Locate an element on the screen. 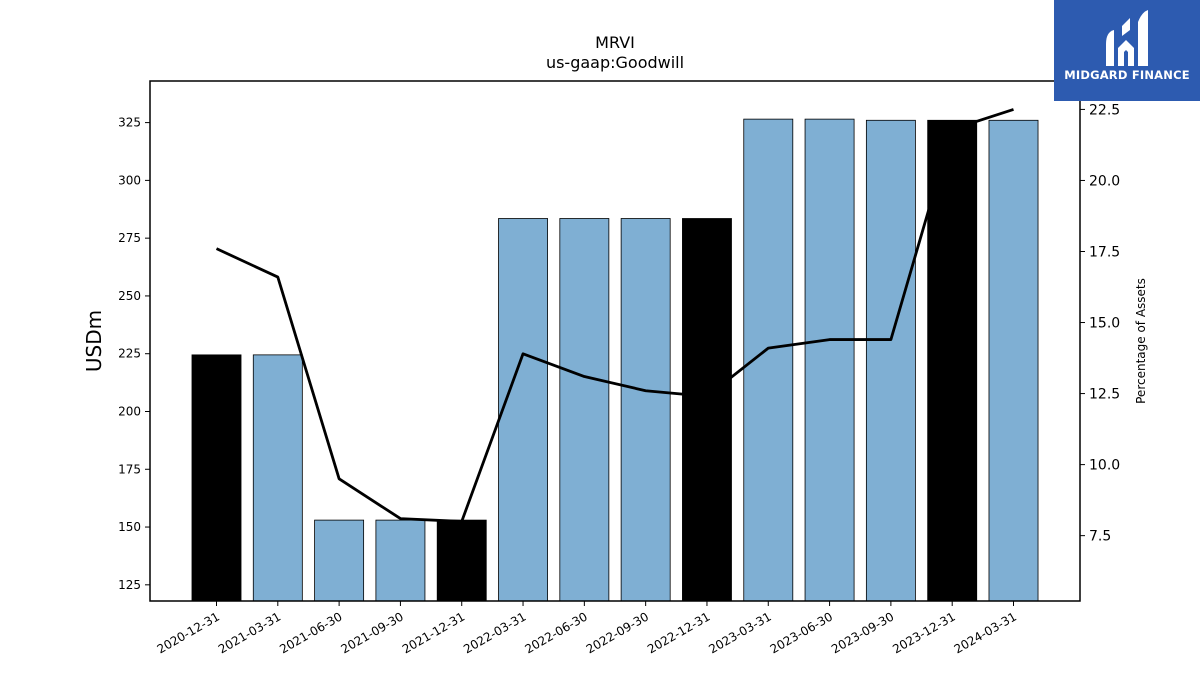 The image size is (1200, 675). y-axis-left: 125 150 175 200 225 250 275 300 325 is located at coordinates (134, 354).